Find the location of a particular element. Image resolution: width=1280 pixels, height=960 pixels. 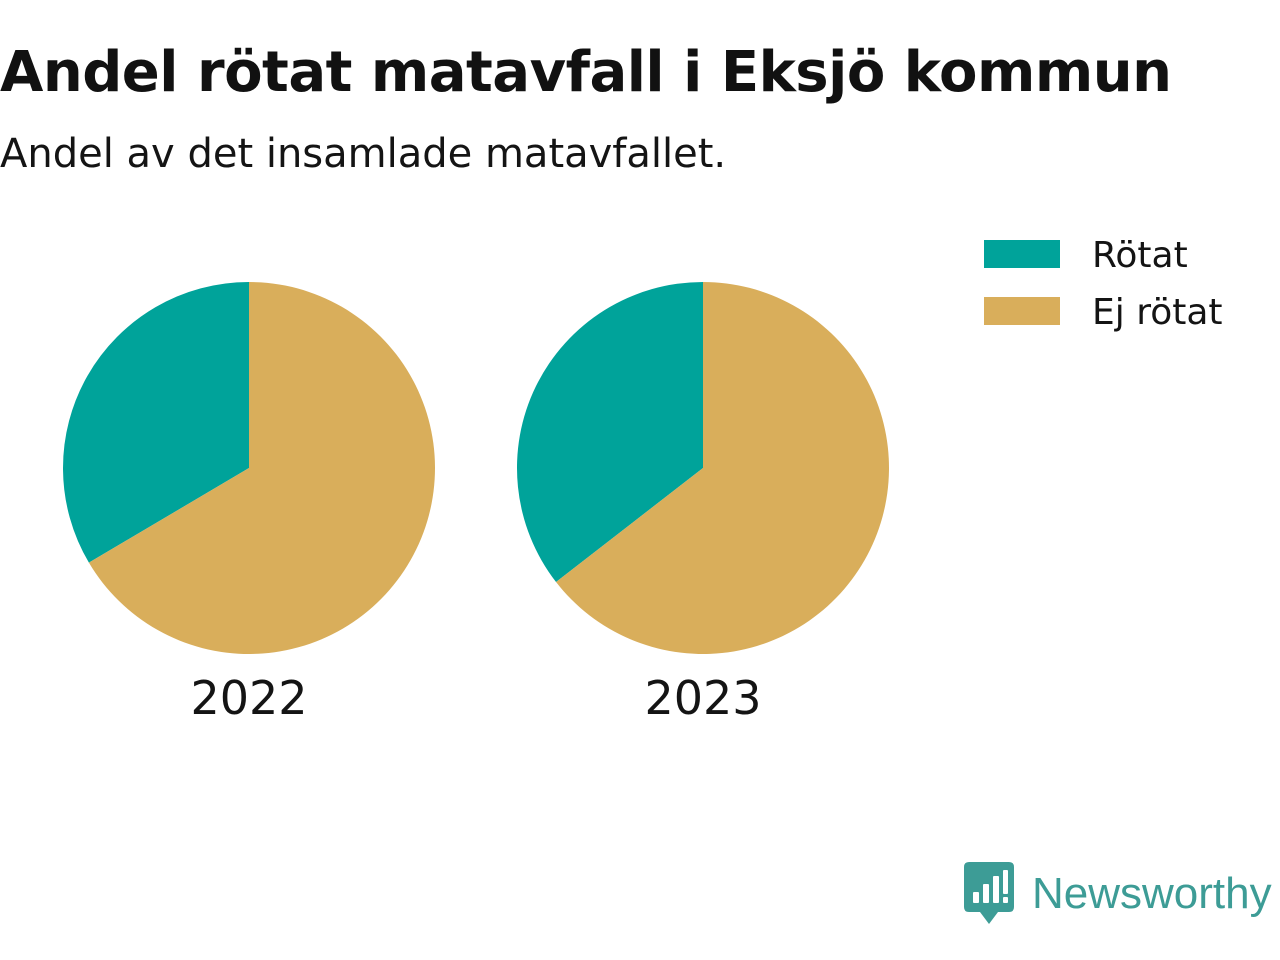

brand-name: Newsworthy is located at coordinates (1152, 893).